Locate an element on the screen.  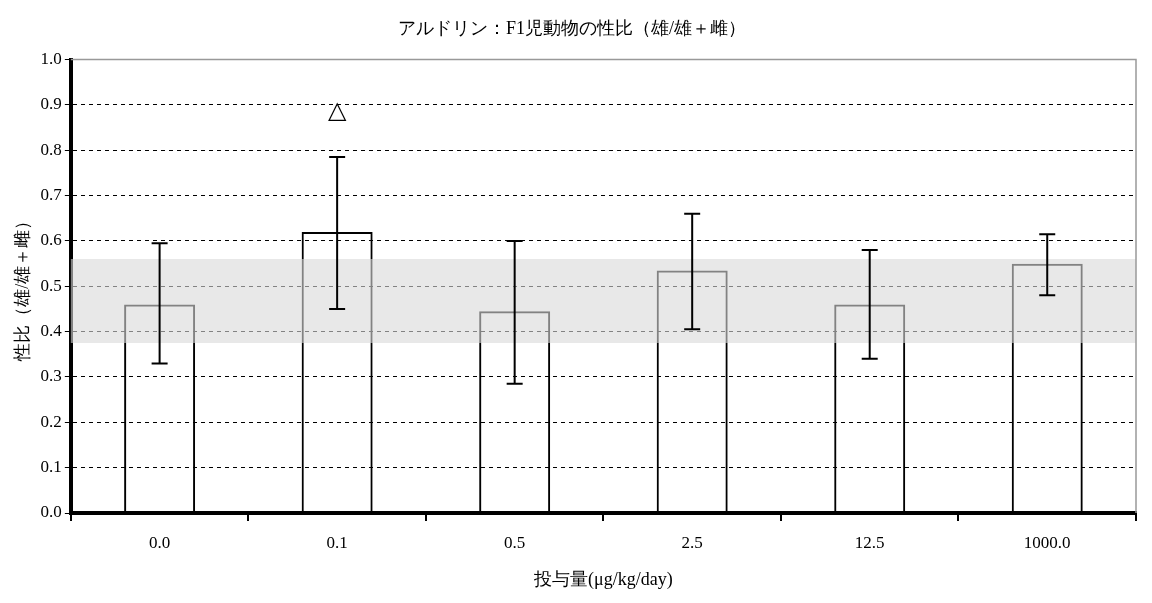
y-tick-label: 0.4 is located at coordinates (51, 331).